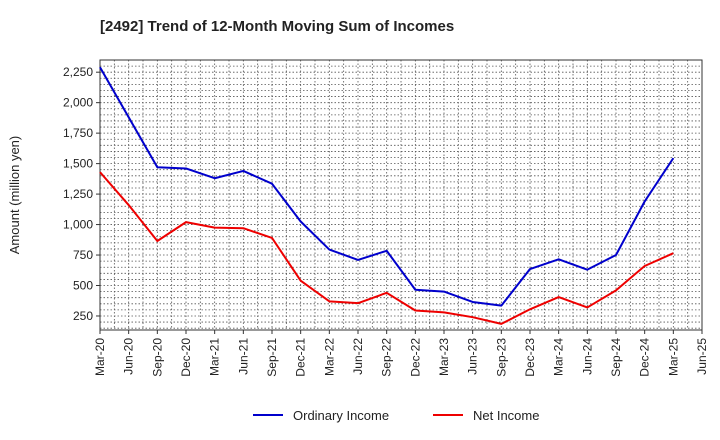  Describe the element at coordinates (215, 357) in the screenshot. I see `x-tick-label: Mar-21` at that location.